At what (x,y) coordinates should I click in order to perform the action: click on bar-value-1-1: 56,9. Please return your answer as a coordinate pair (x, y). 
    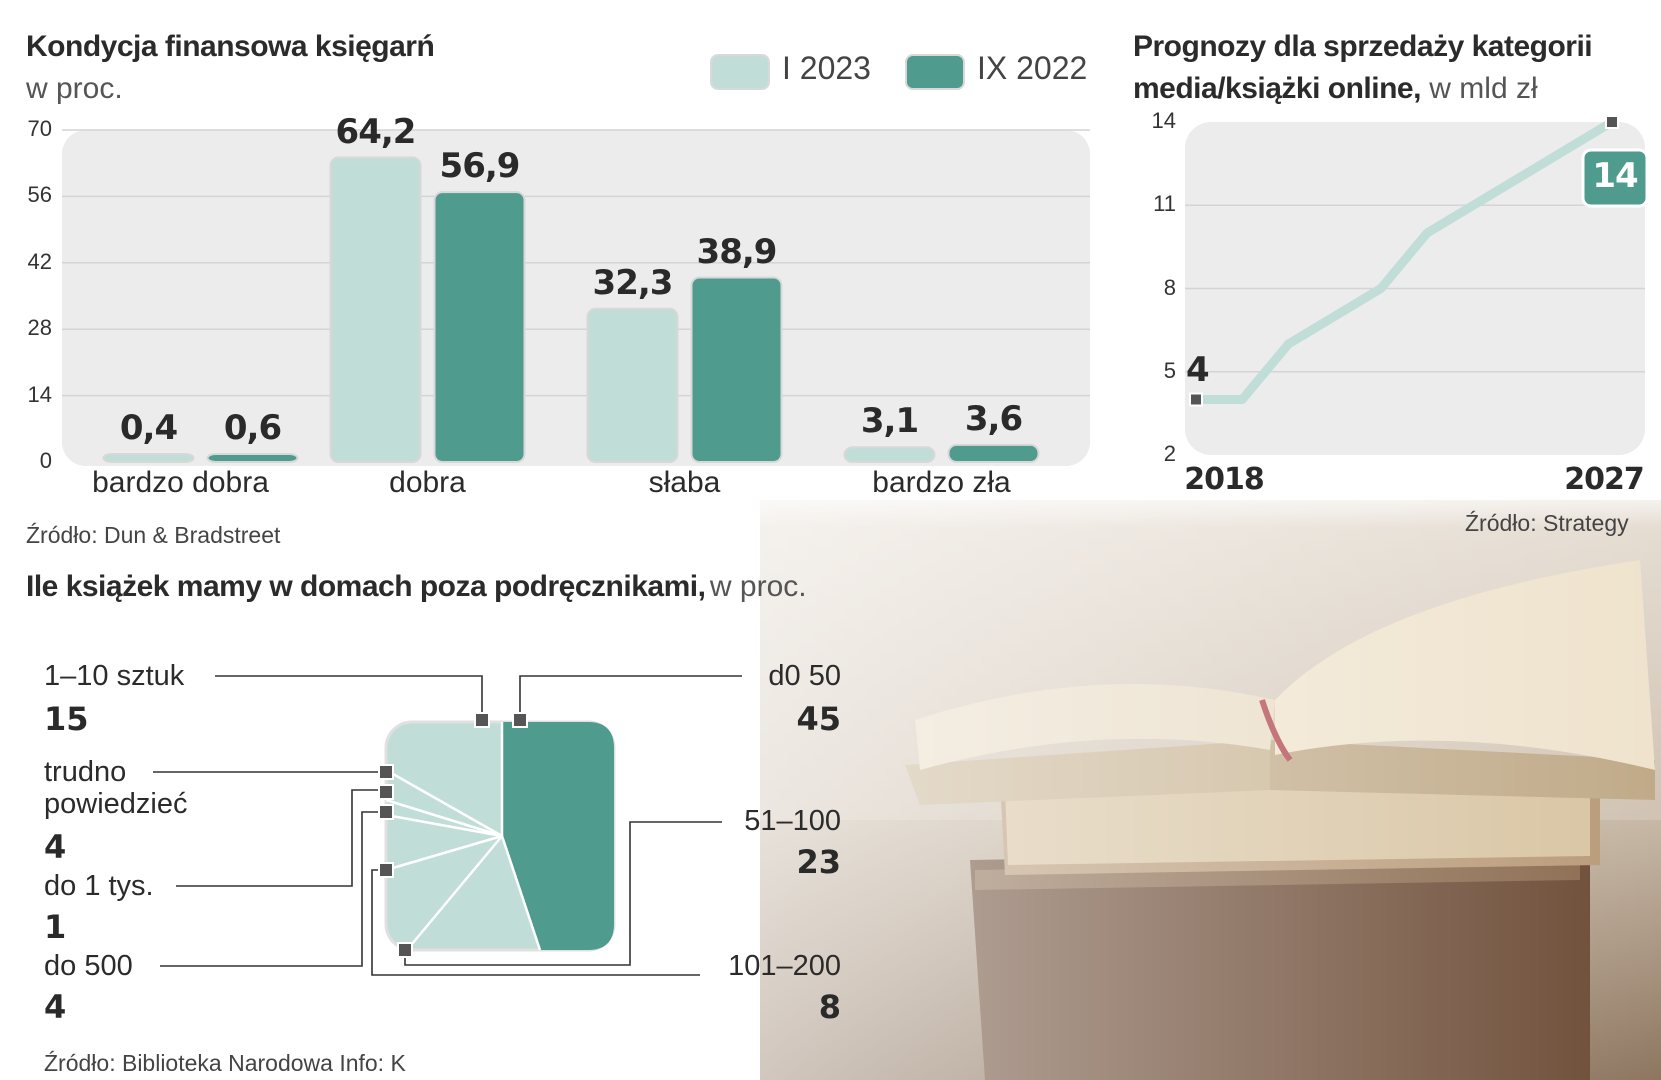
    Looking at the image, I should click on (480, 166).